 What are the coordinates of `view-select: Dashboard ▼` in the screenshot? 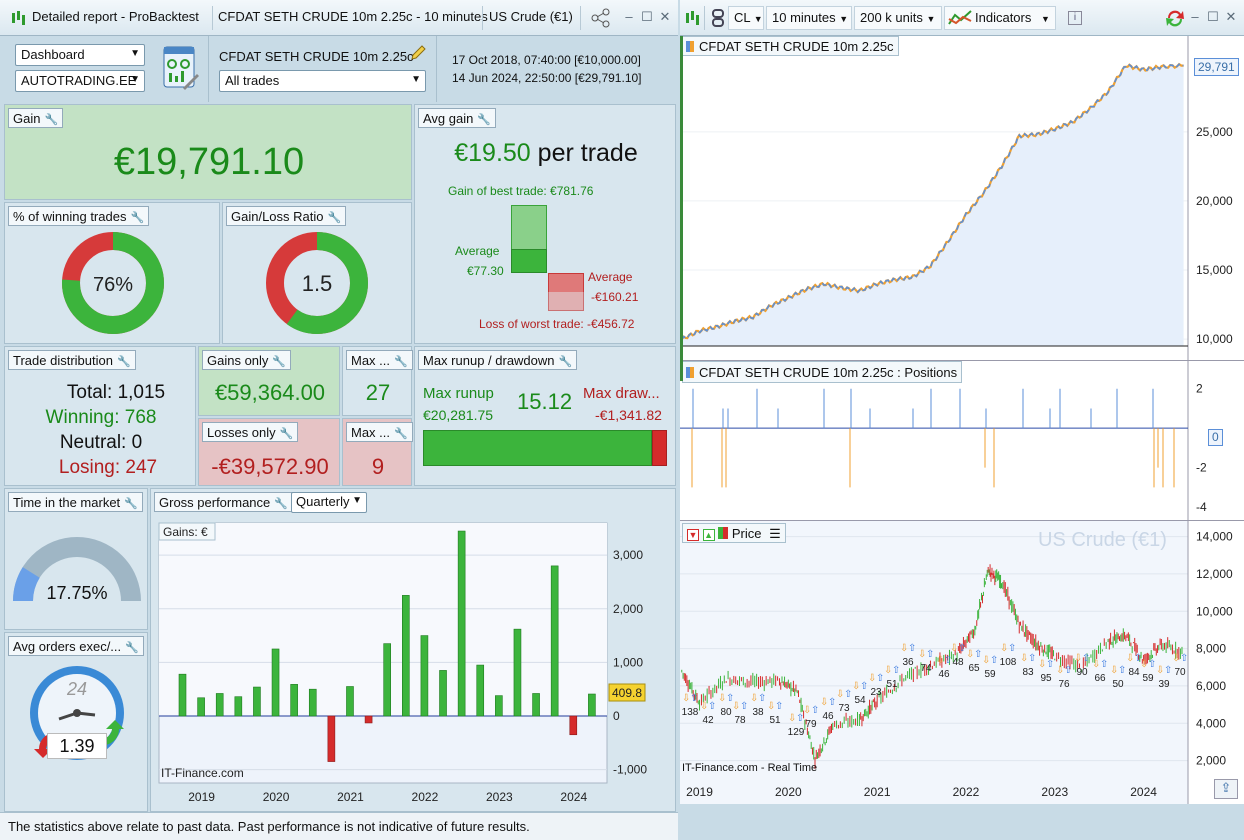 It's located at (80, 55).